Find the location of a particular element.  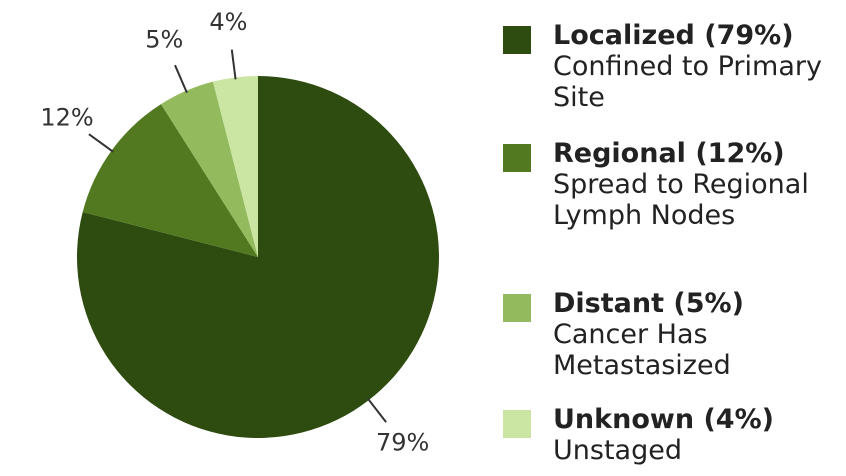

legend-text: Unknown (4%) Unstaged is located at coordinates (698, 435).